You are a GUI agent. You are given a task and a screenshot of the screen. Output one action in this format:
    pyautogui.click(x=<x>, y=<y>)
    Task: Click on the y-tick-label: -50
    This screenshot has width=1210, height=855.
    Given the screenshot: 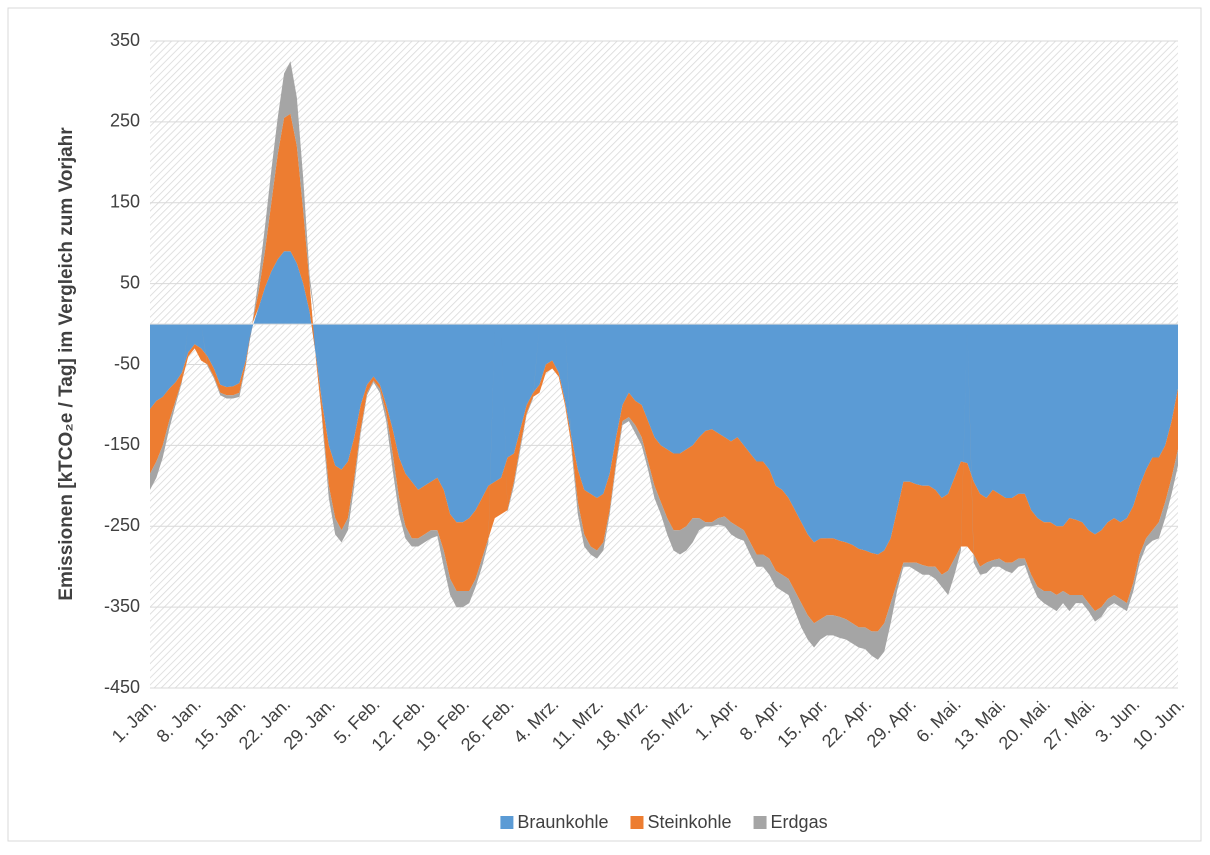 What is the action you would take?
    pyautogui.click(x=127, y=363)
    